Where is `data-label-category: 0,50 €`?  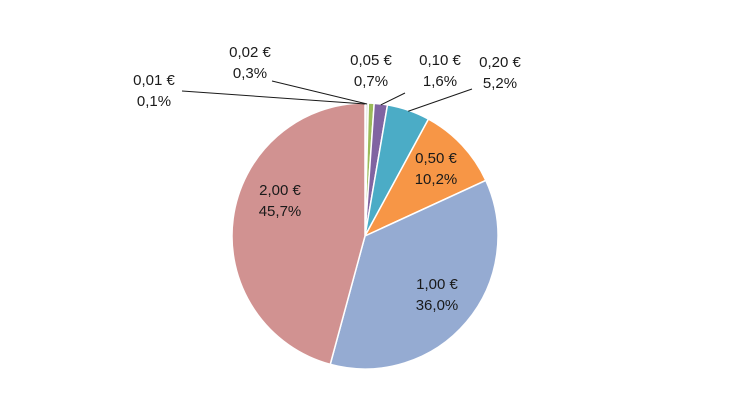 data-label-category: 0,50 € is located at coordinates (436, 158).